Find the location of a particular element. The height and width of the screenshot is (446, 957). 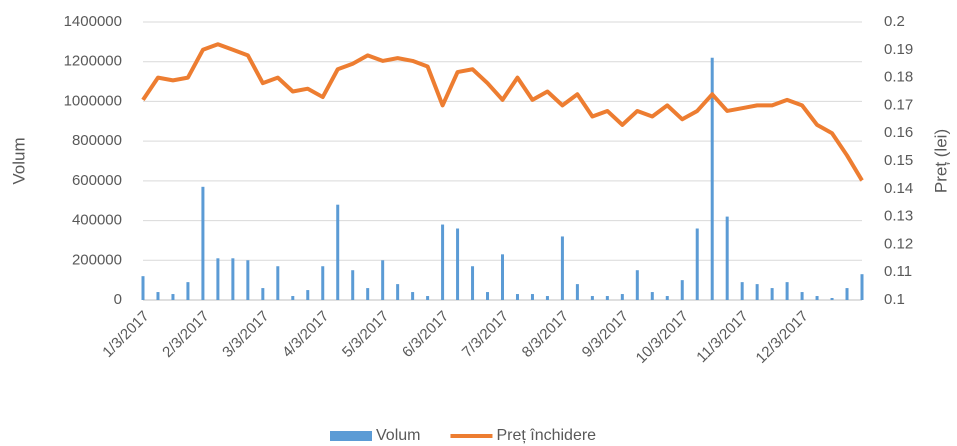

x-tick-label: 6/3/2017 is located at coordinates (425, 334).